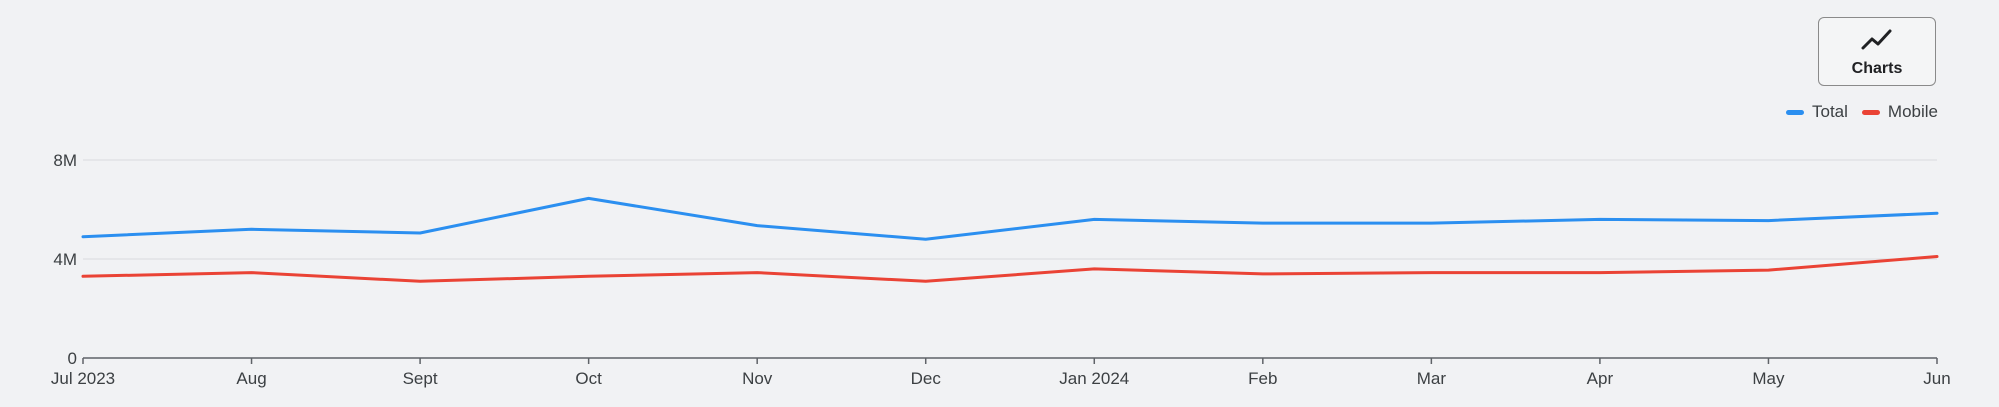 This screenshot has width=1999, height=407. What do you see at coordinates (1936, 378) in the screenshot?
I see `x-tick-label: Jun` at bounding box center [1936, 378].